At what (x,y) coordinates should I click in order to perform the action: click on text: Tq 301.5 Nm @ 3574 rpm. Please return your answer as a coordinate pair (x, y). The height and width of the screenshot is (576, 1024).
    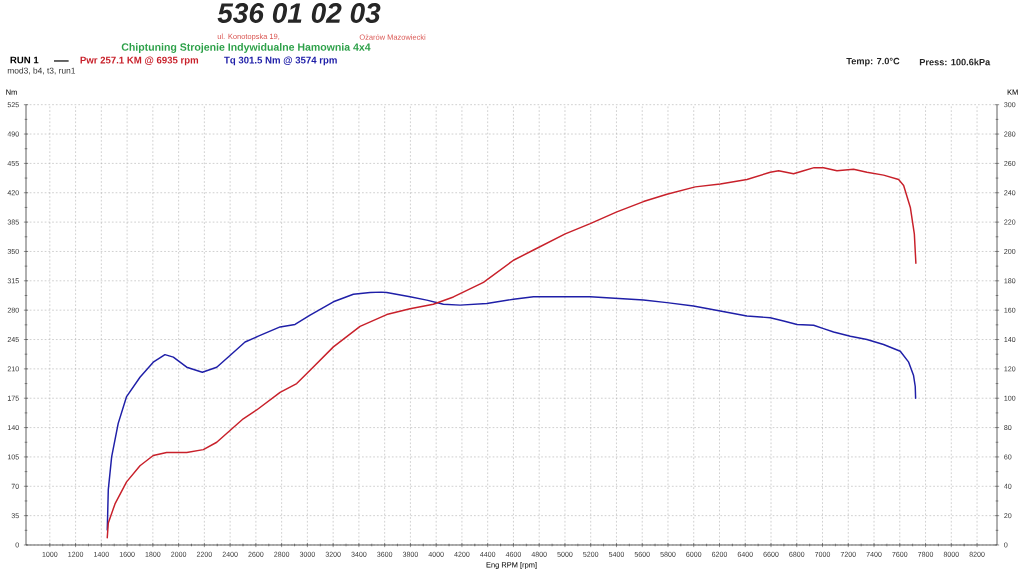
    Looking at the image, I should click on (280, 61).